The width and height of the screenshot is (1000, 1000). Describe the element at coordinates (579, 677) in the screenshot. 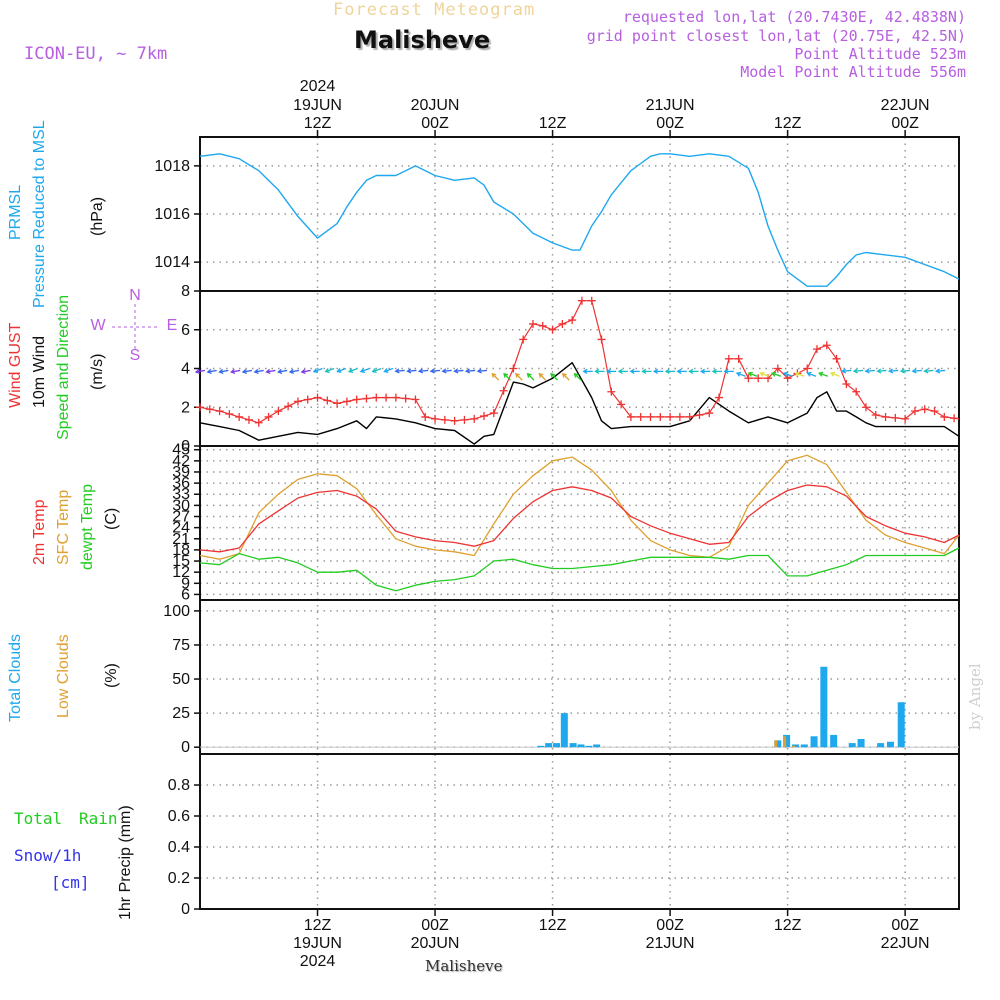

I see `clouds-panel-frame` at that location.